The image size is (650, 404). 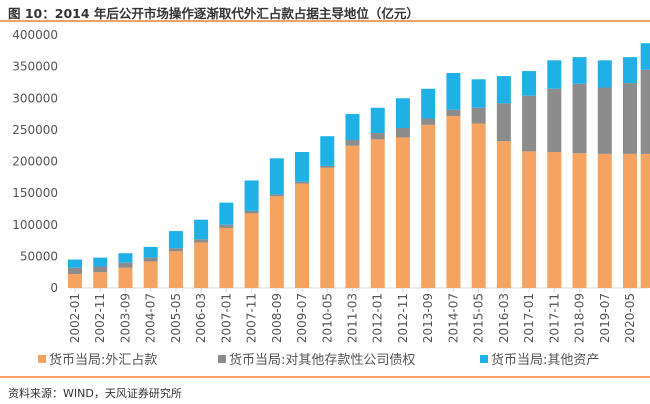 What do you see at coordinates (125, 318) in the screenshot?
I see `x-tick-label: 2003-09` at bounding box center [125, 318].